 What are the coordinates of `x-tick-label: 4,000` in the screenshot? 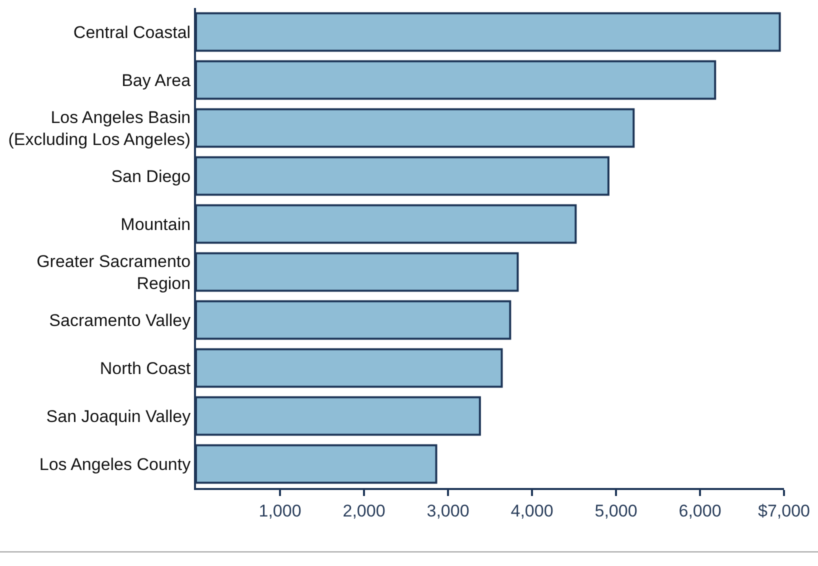 It's located at (532, 510).